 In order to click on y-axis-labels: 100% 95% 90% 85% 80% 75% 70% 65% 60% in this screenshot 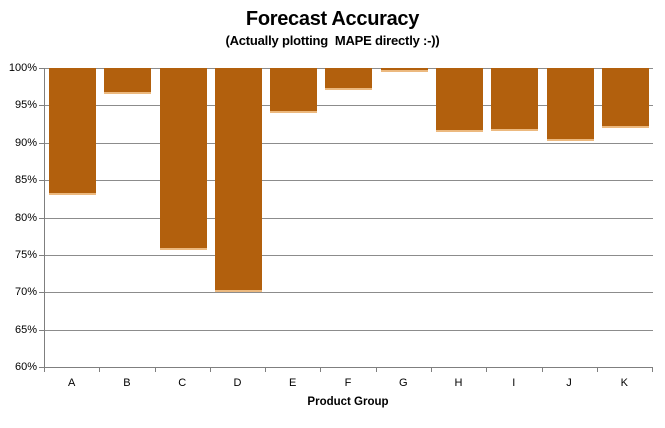, I will do `click(18, 217)`.